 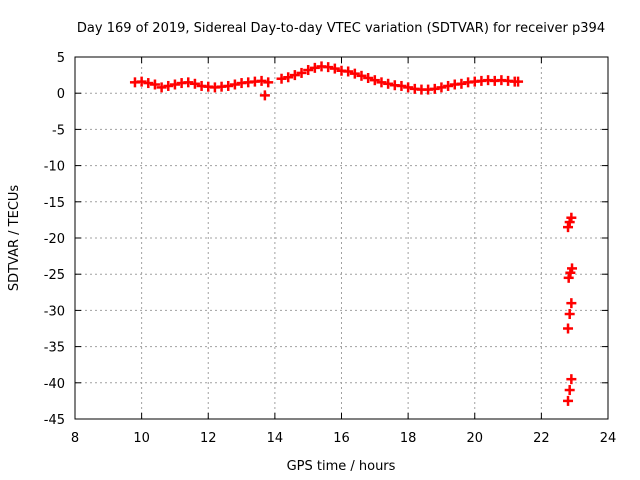 What do you see at coordinates (58, 130) in the screenshot?
I see `y-tick-label: -5` at bounding box center [58, 130].